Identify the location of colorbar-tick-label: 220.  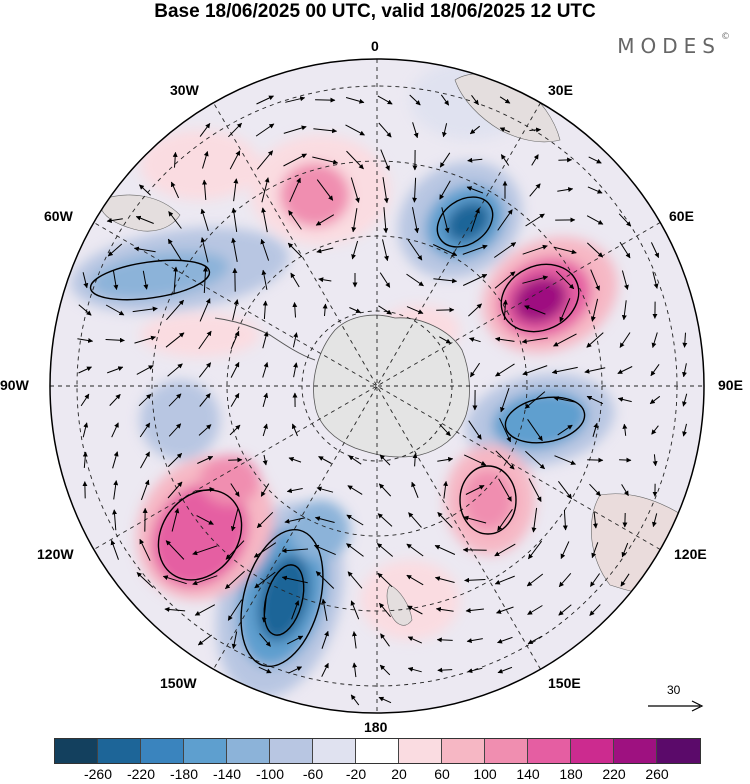
(613, 774).